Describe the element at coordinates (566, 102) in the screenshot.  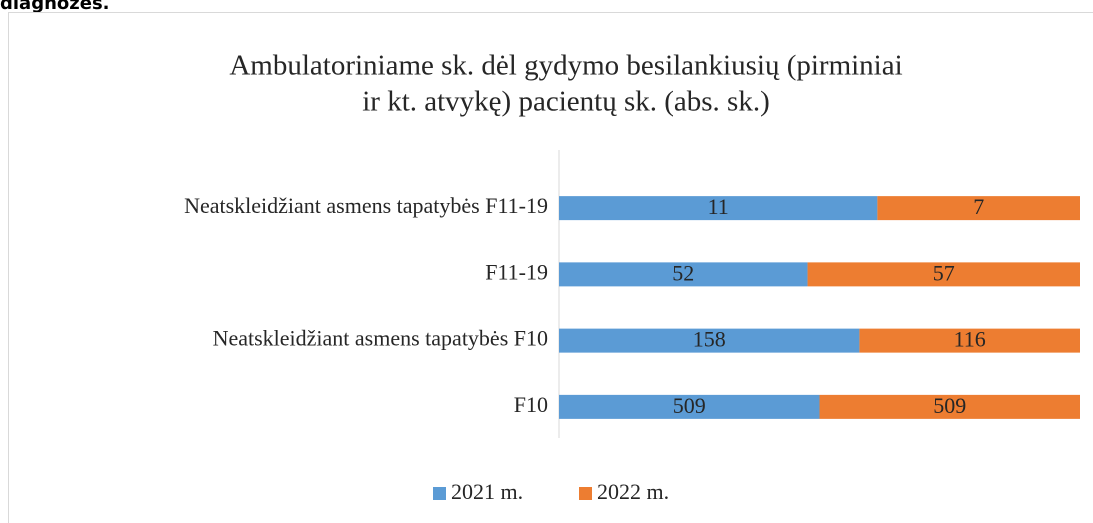
I see `chart-title: ir kt. atvykę) pacientų sk. (abs. sk.)` at that location.